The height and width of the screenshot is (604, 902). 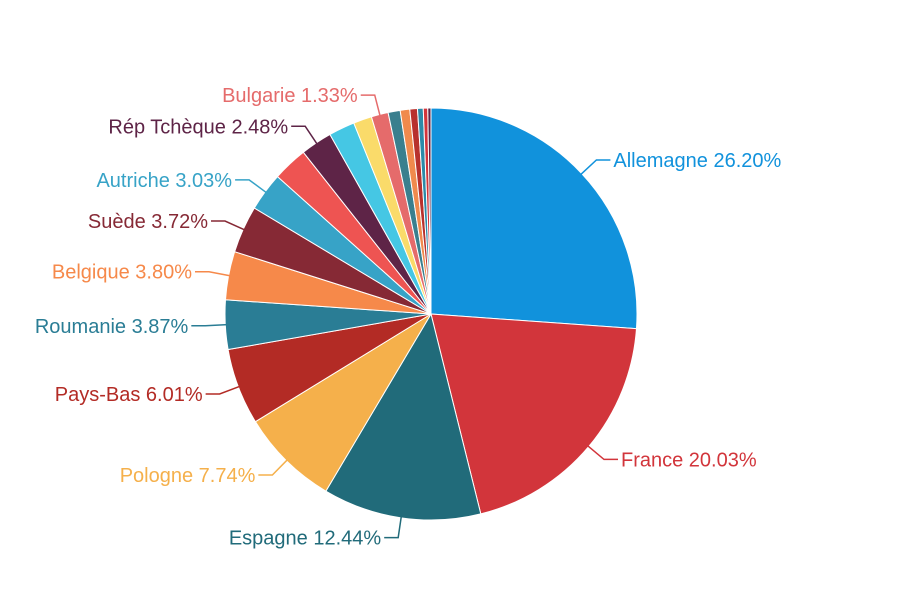 What do you see at coordinates (305, 135) in the screenshot?
I see `leader-line-rep-tcheque` at bounding box center [305, 135].